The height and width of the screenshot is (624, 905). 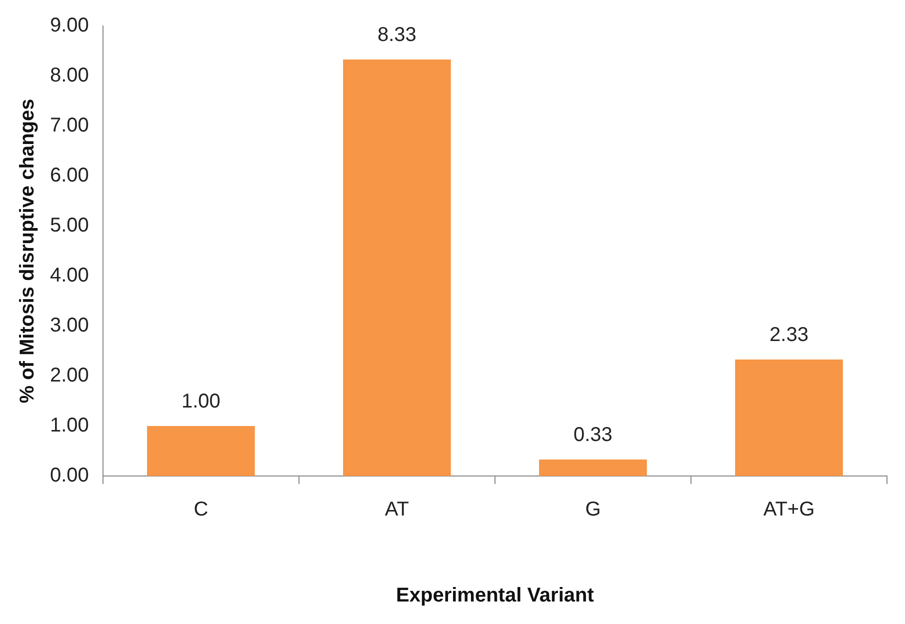 I want to click on y-tick-label: 8.00, so click(x=69, y=75).